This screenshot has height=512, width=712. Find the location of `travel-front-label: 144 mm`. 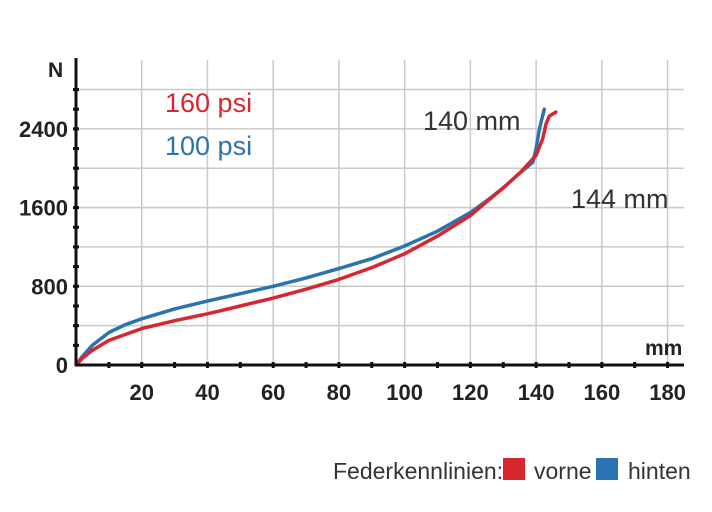

travel-front-label: 144 mm is located at coordinates (620, 199).